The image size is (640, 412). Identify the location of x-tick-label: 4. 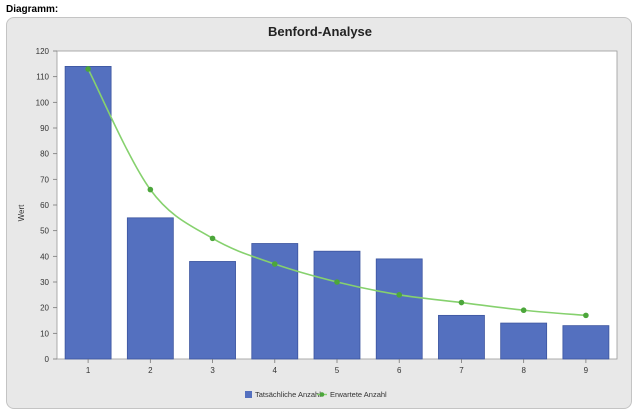
(275, 370).